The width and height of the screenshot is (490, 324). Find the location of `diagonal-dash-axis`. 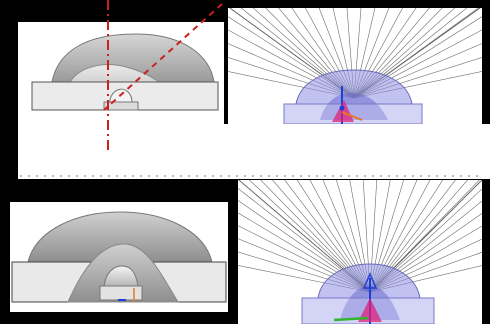

diagonal-dash-axis is located at coordinates (163, 57).